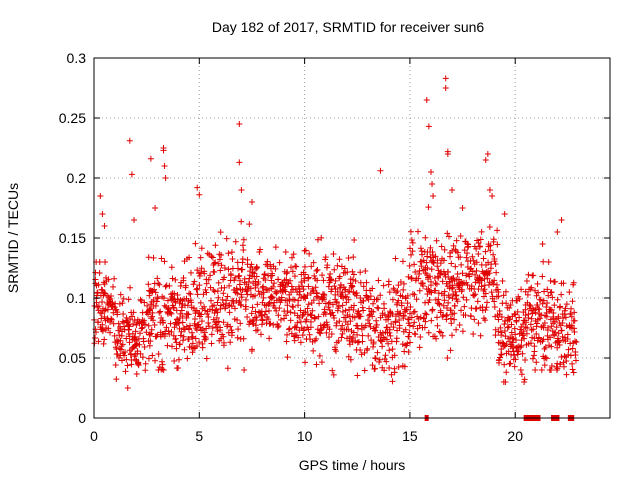 The image size is (640, 480). I want to click on y-tick-label: 0.3, so click(77, 58).